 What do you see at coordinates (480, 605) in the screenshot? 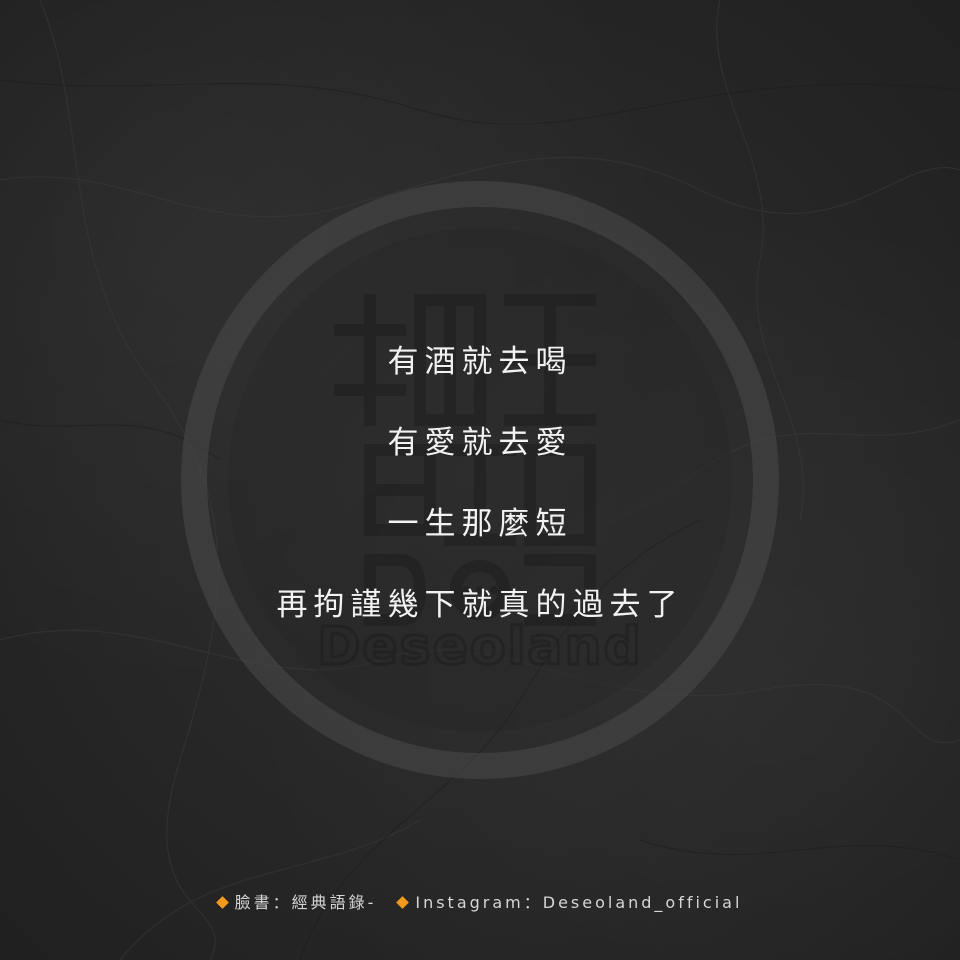
I see `quote-line-4: 再拘謹幾下就真的過去了` at bounding box center [480, 605].